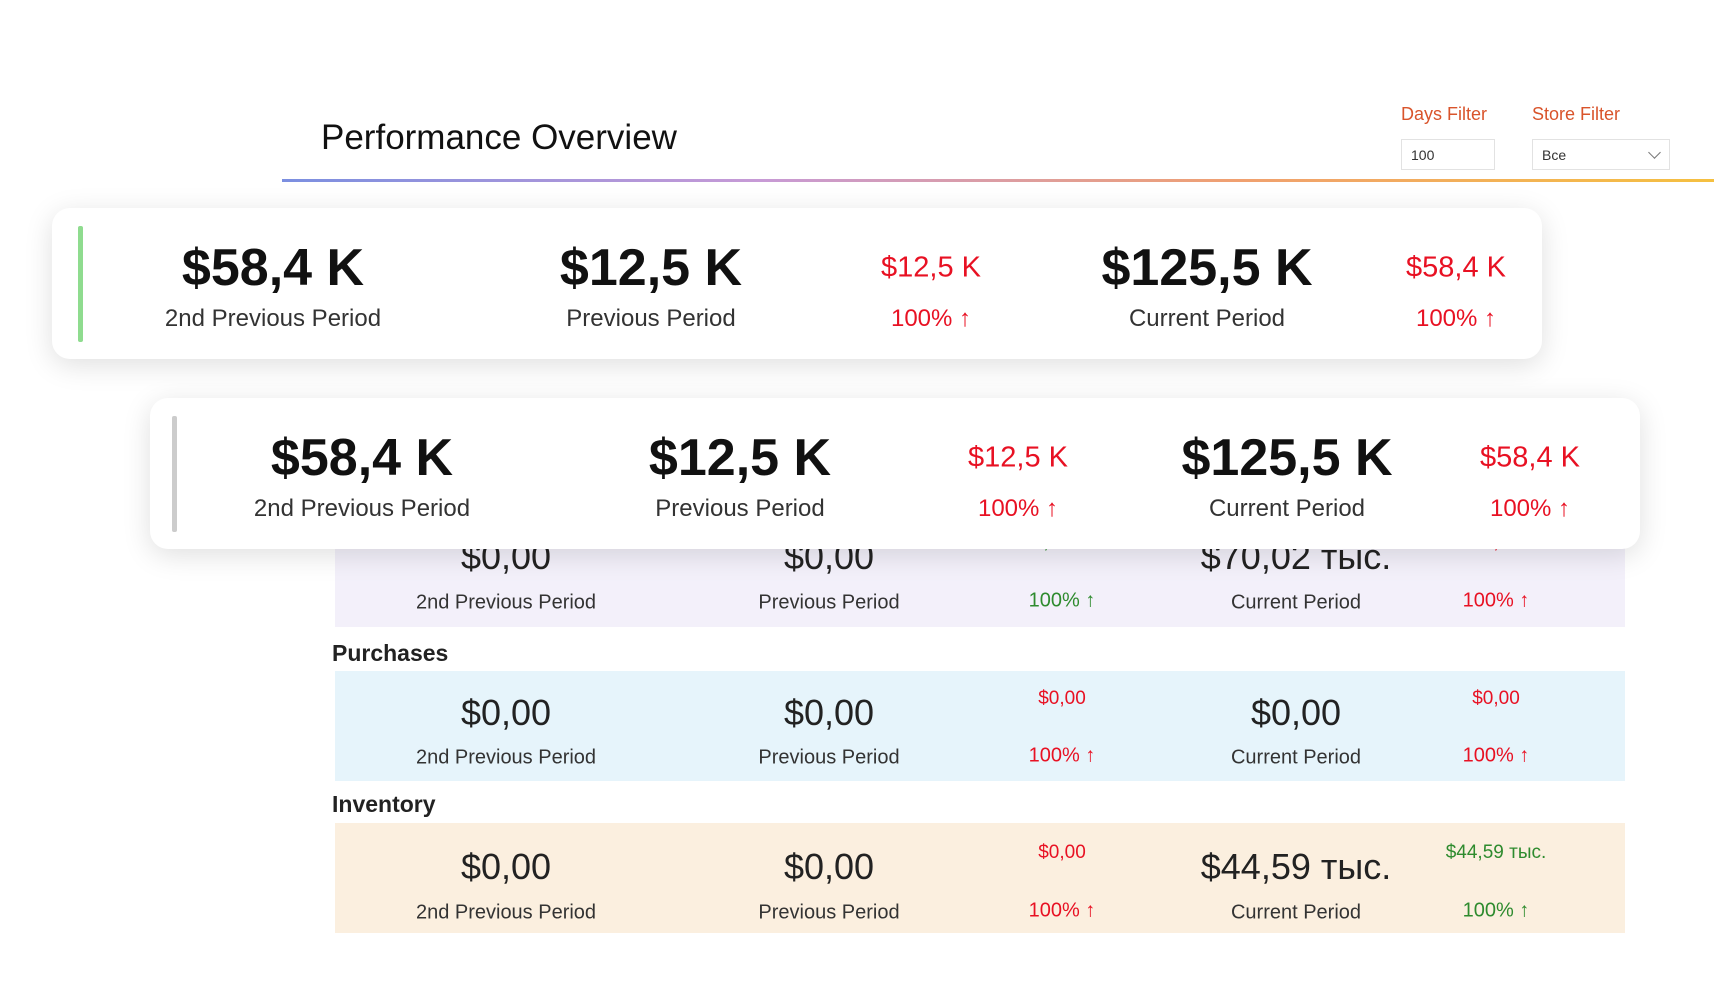  I want to click on section-name: Inventory, so click(384, 804).